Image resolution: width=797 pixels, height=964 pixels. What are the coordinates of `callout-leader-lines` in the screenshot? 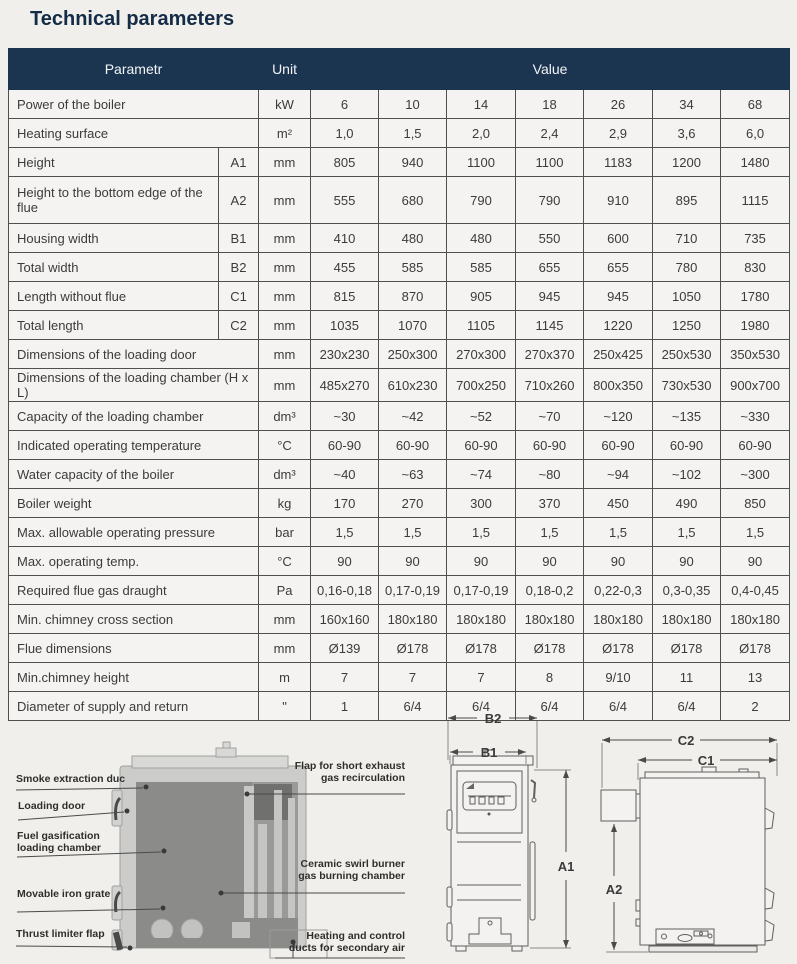 It's located at (210, 873).